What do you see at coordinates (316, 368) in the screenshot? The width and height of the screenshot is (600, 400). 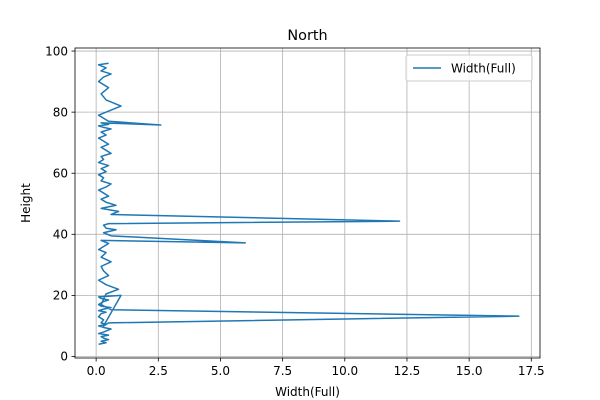 I see `x-axis-ticks: 0.0 2.5 5.0 7.5 10.0 12.5 15.0 17.5` at bounding box center [316, 368].